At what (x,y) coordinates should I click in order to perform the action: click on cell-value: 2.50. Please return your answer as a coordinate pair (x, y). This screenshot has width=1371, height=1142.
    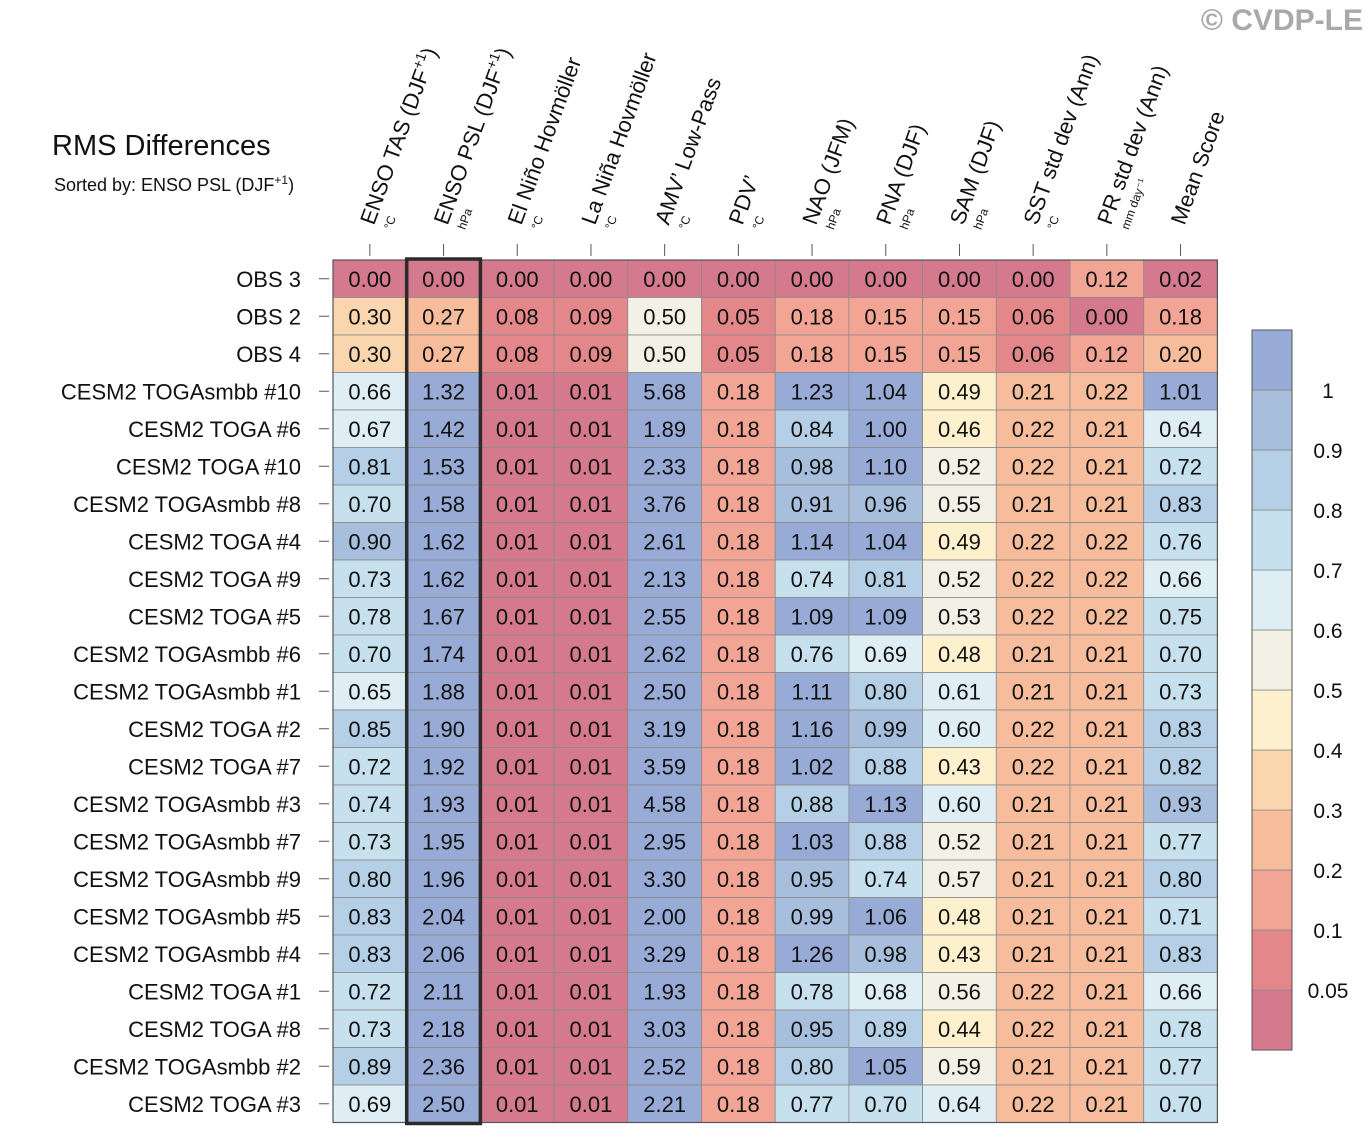
    Looking at the image, I should click on (664, 691).